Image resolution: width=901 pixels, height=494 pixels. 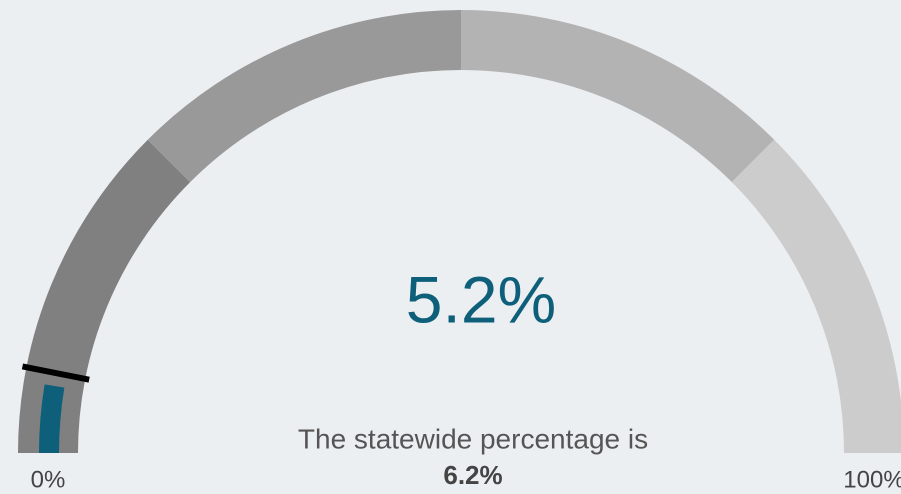 What do you see at coordinates (55, 373) in the screenshot?
I see `reference-marker` at bounding box center [55, 373].